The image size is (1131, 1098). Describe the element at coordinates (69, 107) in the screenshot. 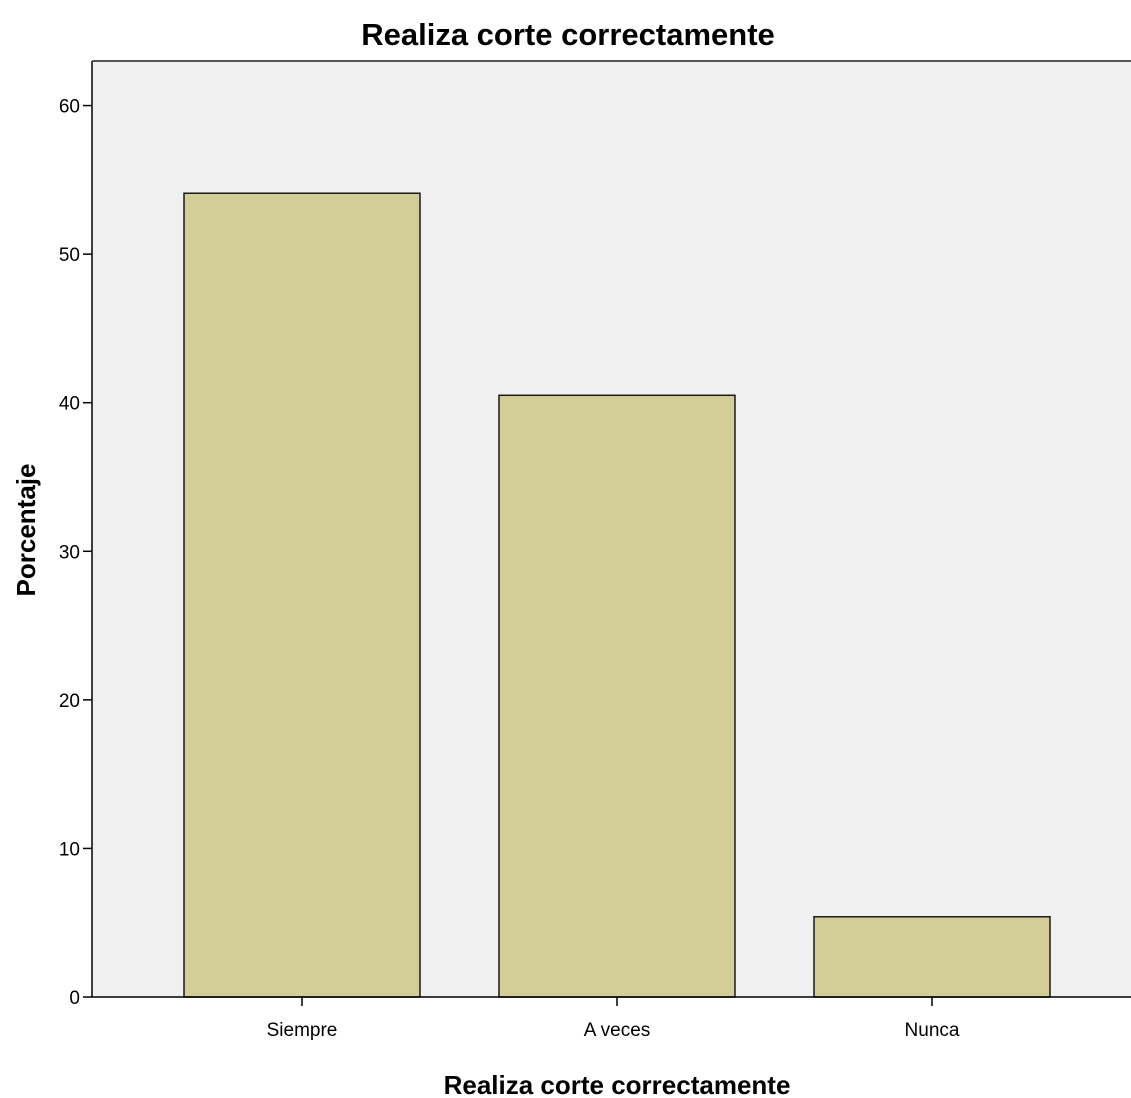

I see `y-tick-label: 60` at that location.